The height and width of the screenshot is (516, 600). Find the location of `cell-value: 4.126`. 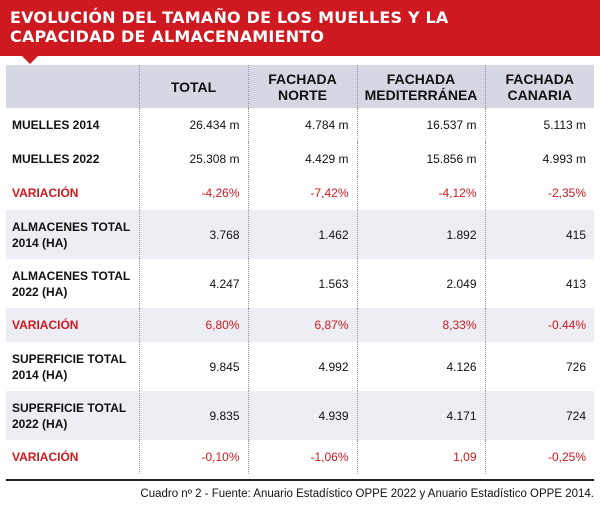

cell-value: 4.126 is located at coordinates (420, 366).